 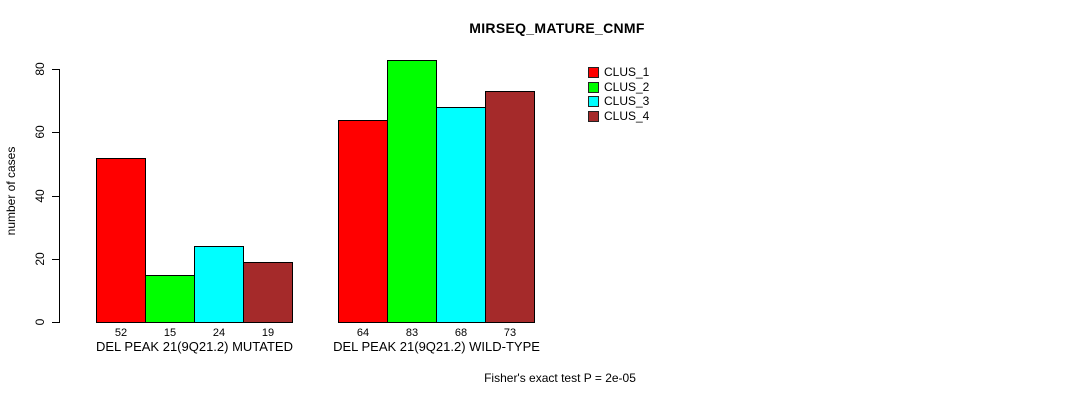 What do you see at coordinates (363, 333) in the screenshot?
I see `bar-value-label: 64` at bounding box center [363, 333].